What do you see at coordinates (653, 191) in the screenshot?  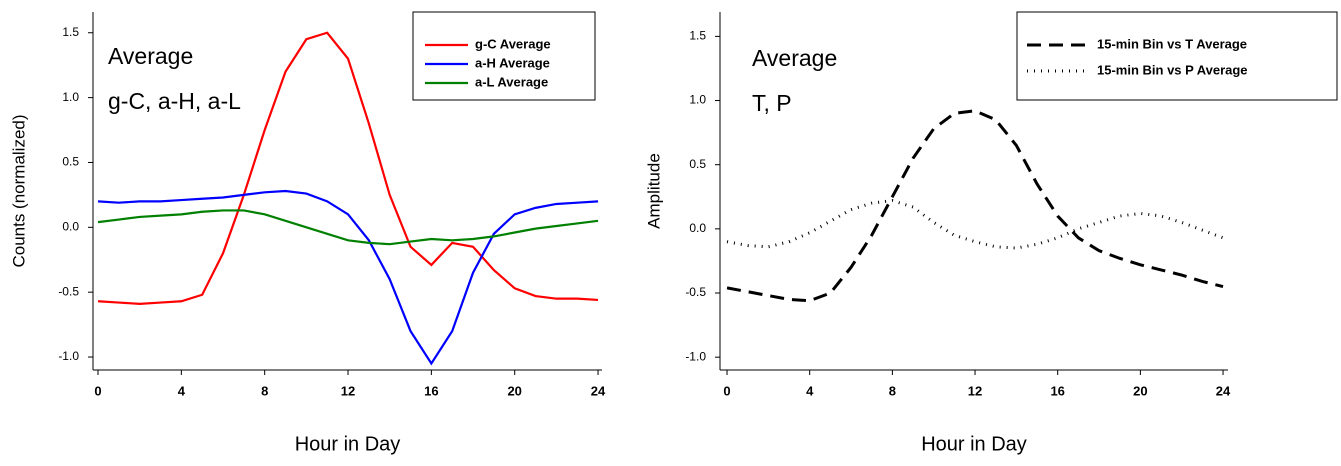 I see `y-axis-label: Amplitude` at bounding box center [653, 191].